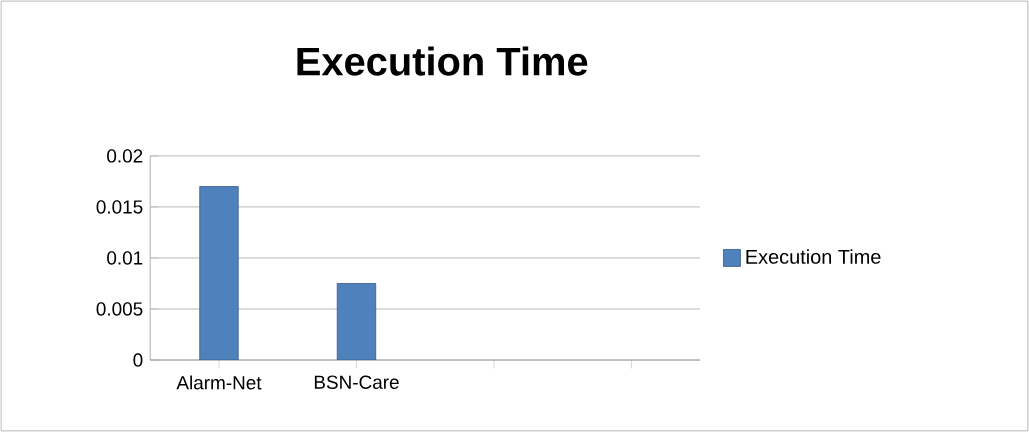 The height and width of the screenshot is (432, 1029). What do you see at coordinates (125, 258) in the screenshot?
I see `y-tick-label: 0.01` at bounding box center [125, 258].